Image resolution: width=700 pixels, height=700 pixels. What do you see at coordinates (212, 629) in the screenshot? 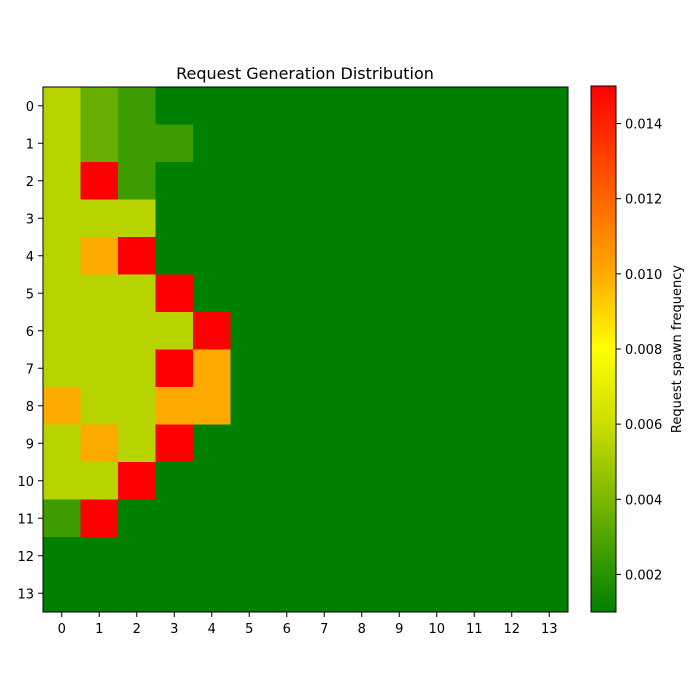
I see `x-tick-label: 4` at bounding box center [212, 629].